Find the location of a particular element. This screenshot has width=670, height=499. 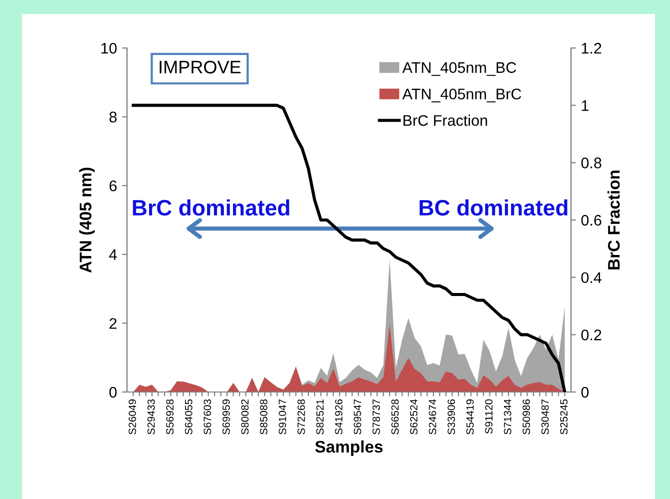

y-tick-label: 10 is located at coordinates (109, 48).